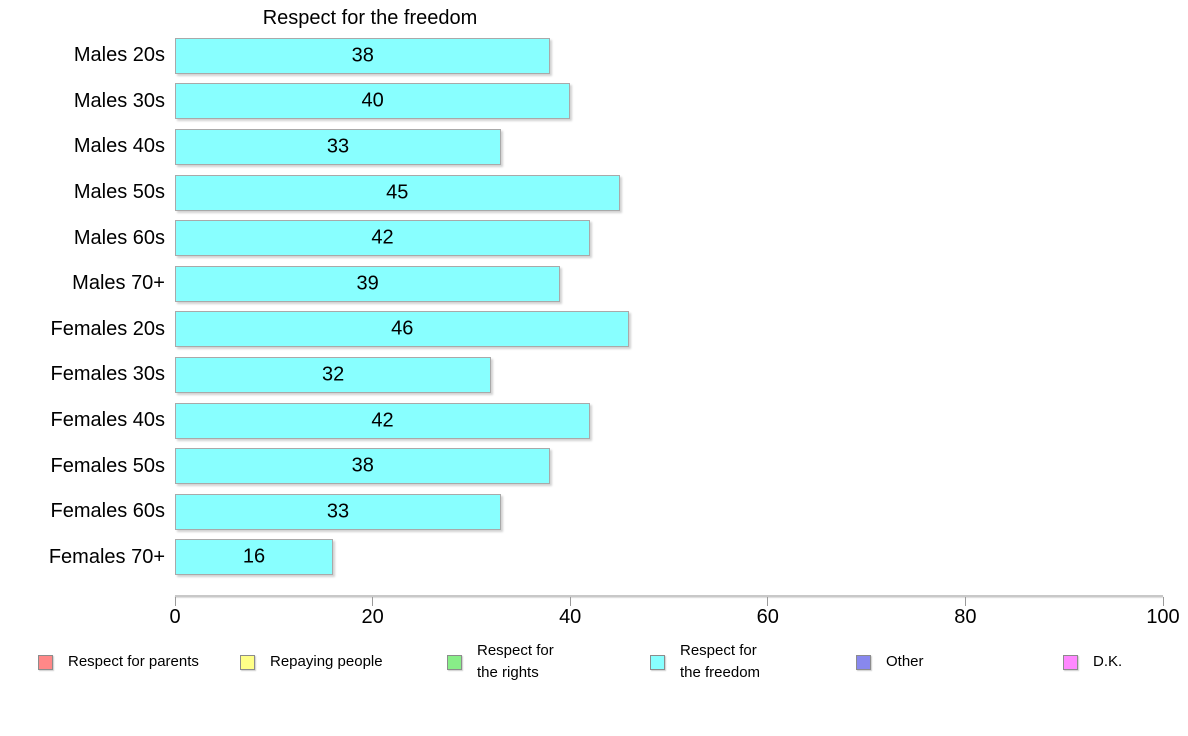  I want to click on legend-item-respect-for-the-rights: Respect for the rights, so click(510, 662).